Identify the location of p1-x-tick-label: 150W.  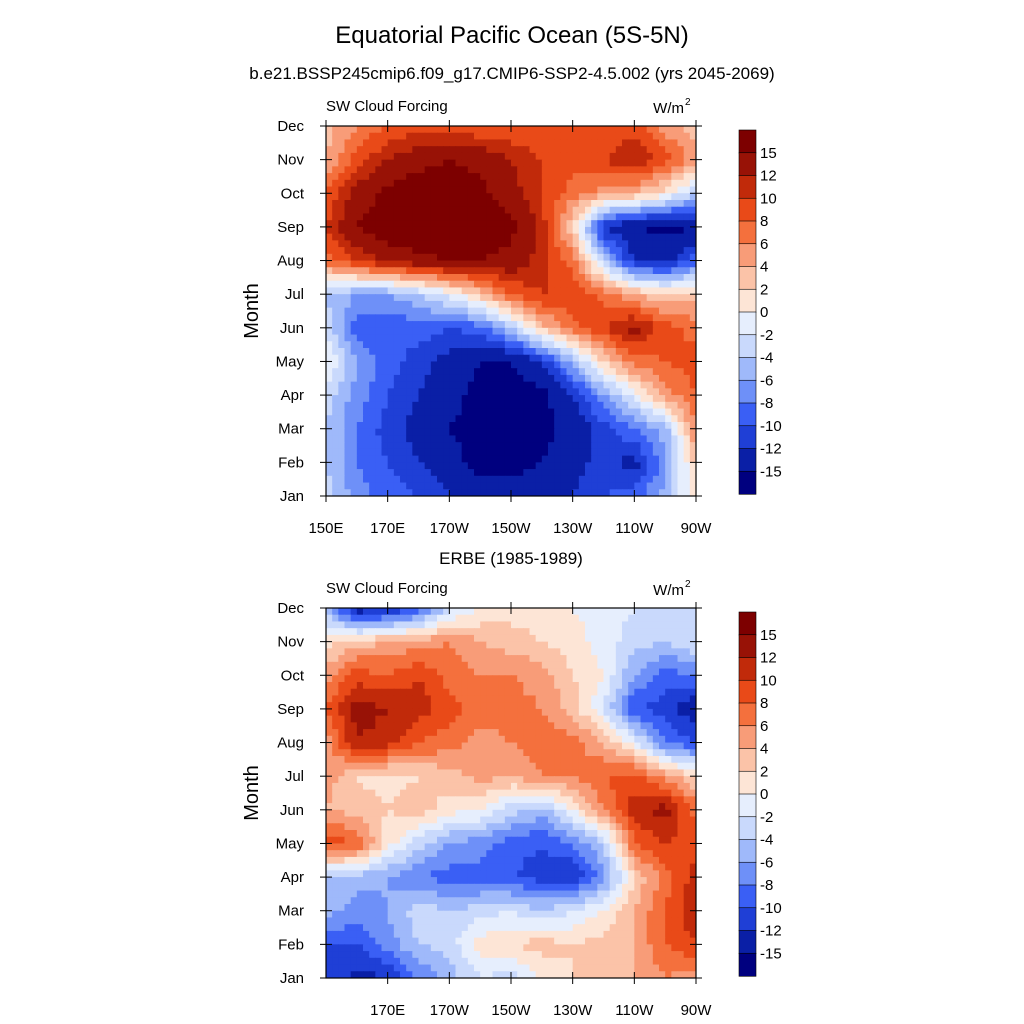
(511, 528).